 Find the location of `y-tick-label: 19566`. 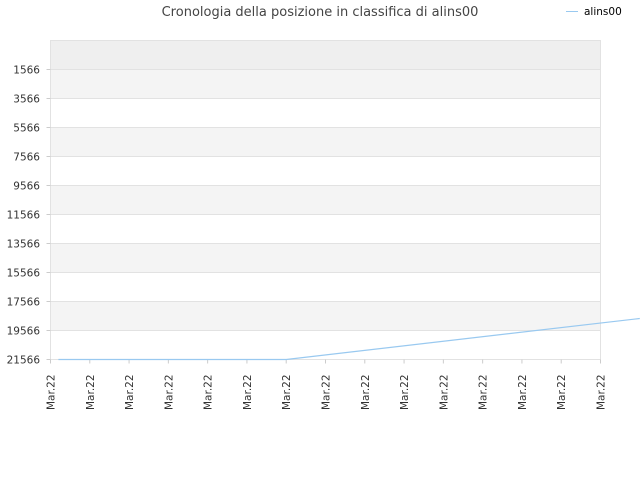

y-tick-label: 19566 is located at coordinates (24, 332).